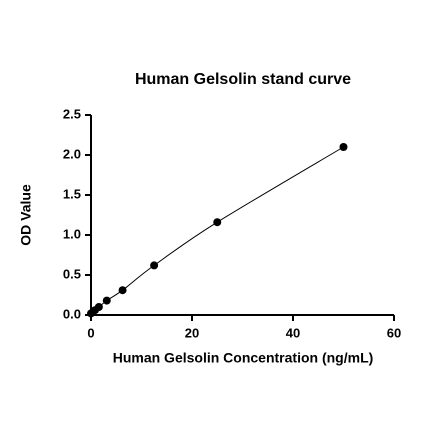 This screenshot has height=441, width=440. What do you see at coordinates (192, 332) in the screenshot?
I see `x-tick-label: 20` at bounding box center [192, 332].